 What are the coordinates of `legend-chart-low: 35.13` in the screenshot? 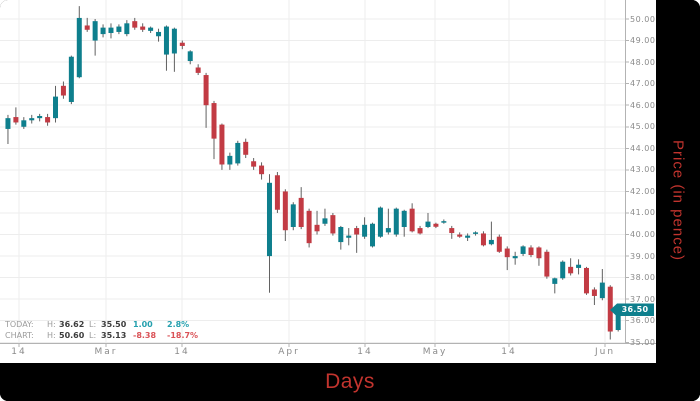 It's located at (114, 335).